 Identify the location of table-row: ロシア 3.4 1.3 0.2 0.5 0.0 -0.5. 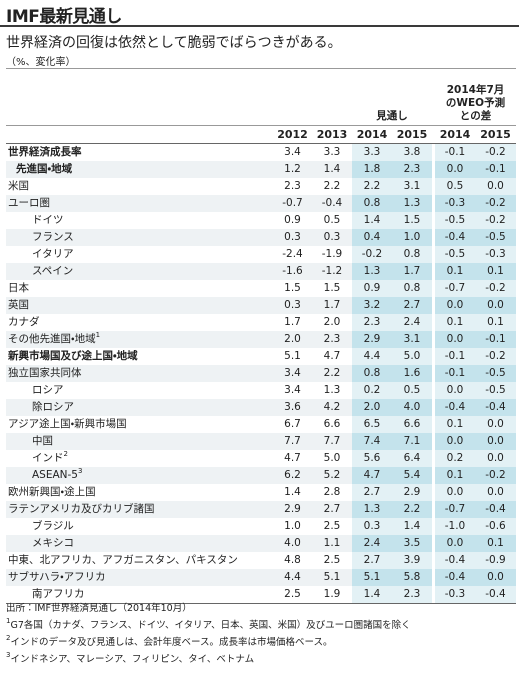
(261, 390).